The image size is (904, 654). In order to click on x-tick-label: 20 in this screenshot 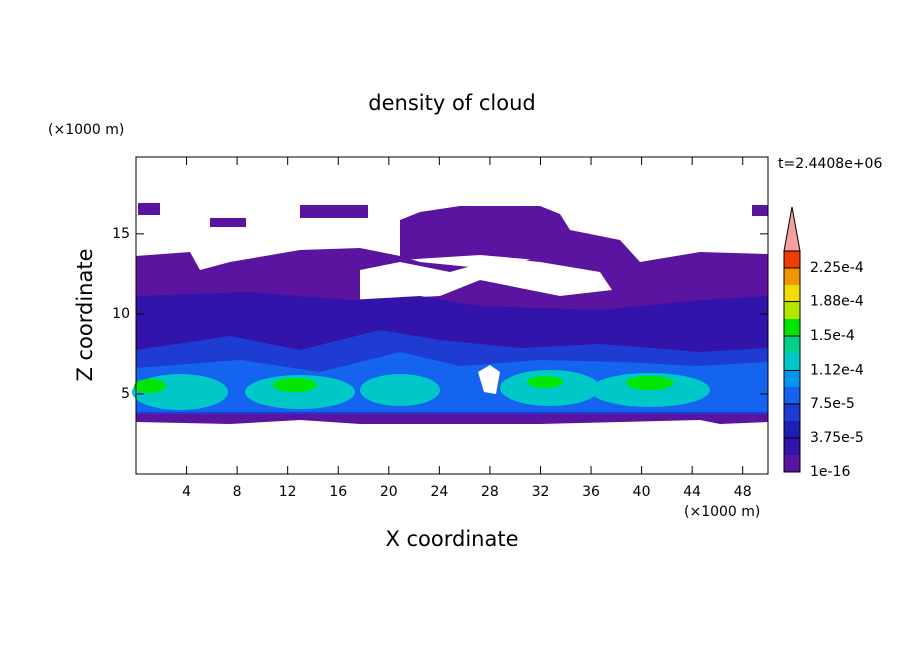, I will do `click(389, 492)`.